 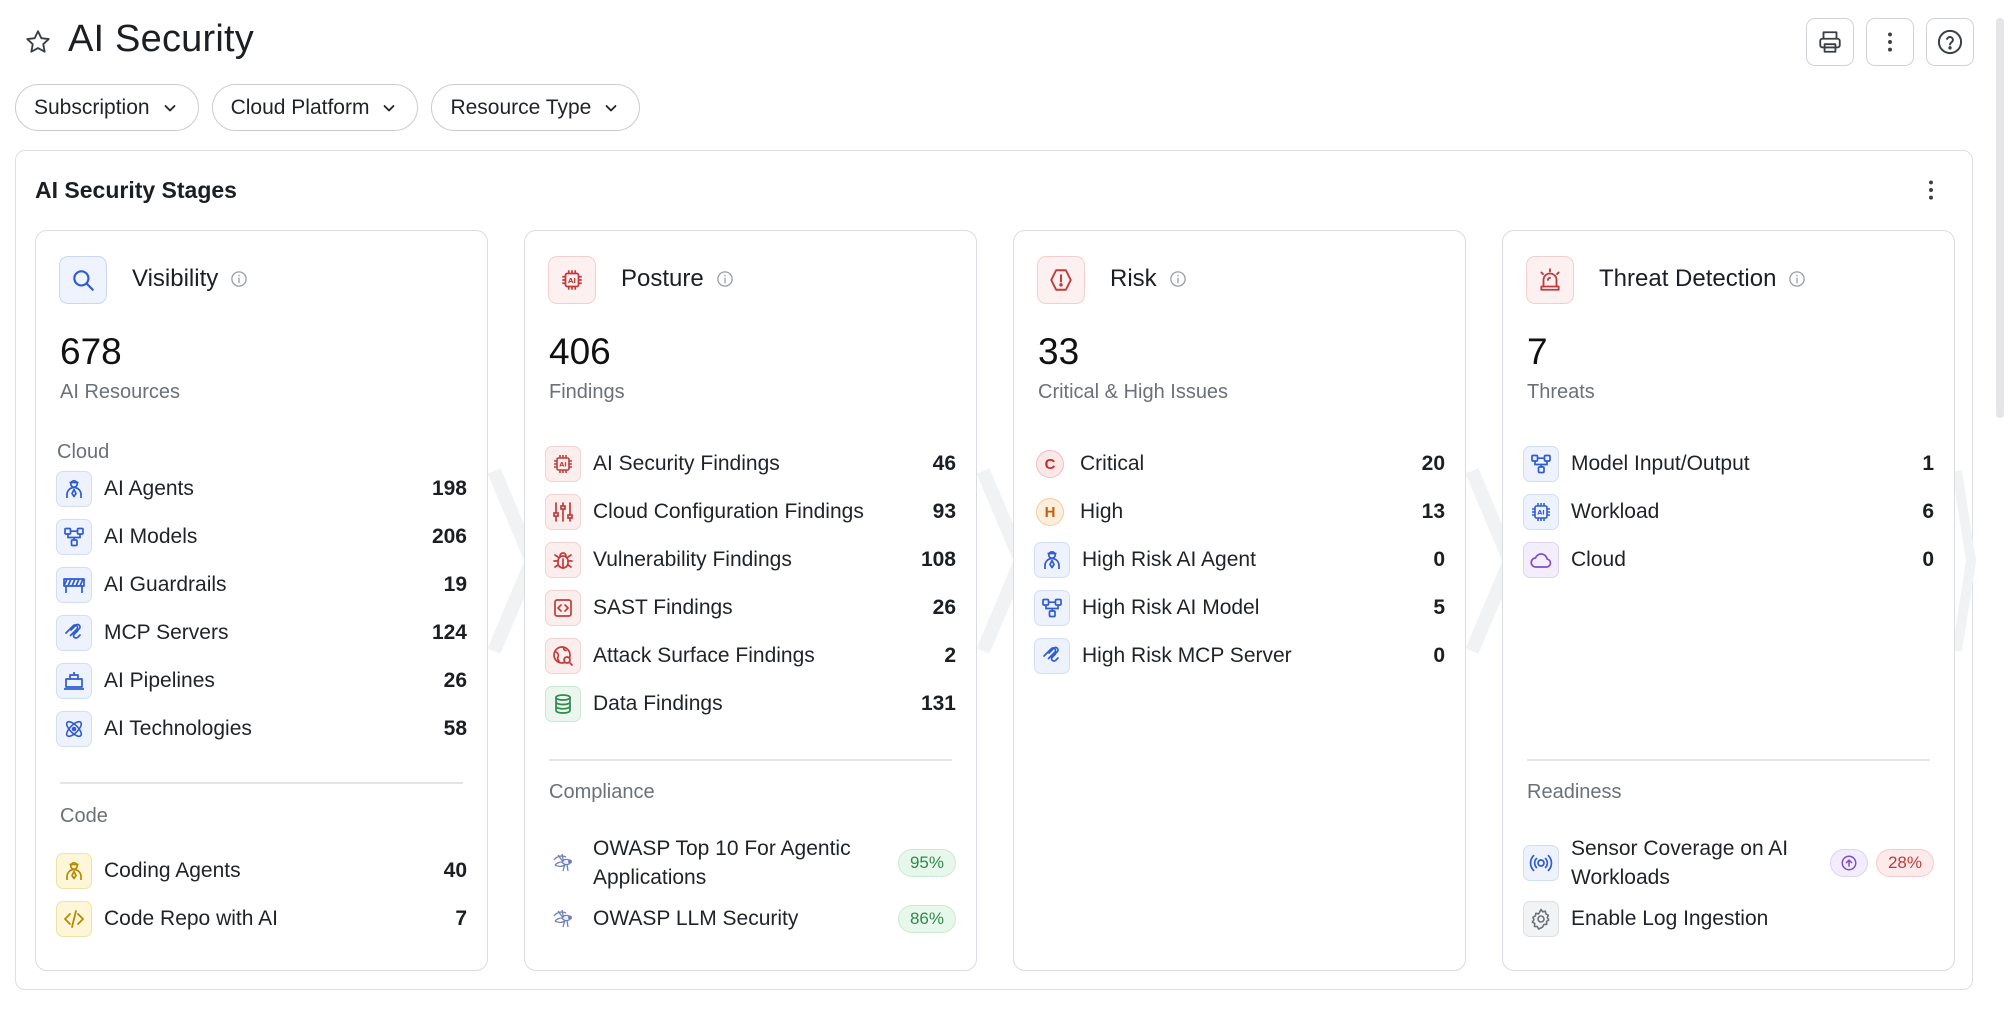 I want to click on list-item: AI Technologies 58, so click(x=261, y=729).